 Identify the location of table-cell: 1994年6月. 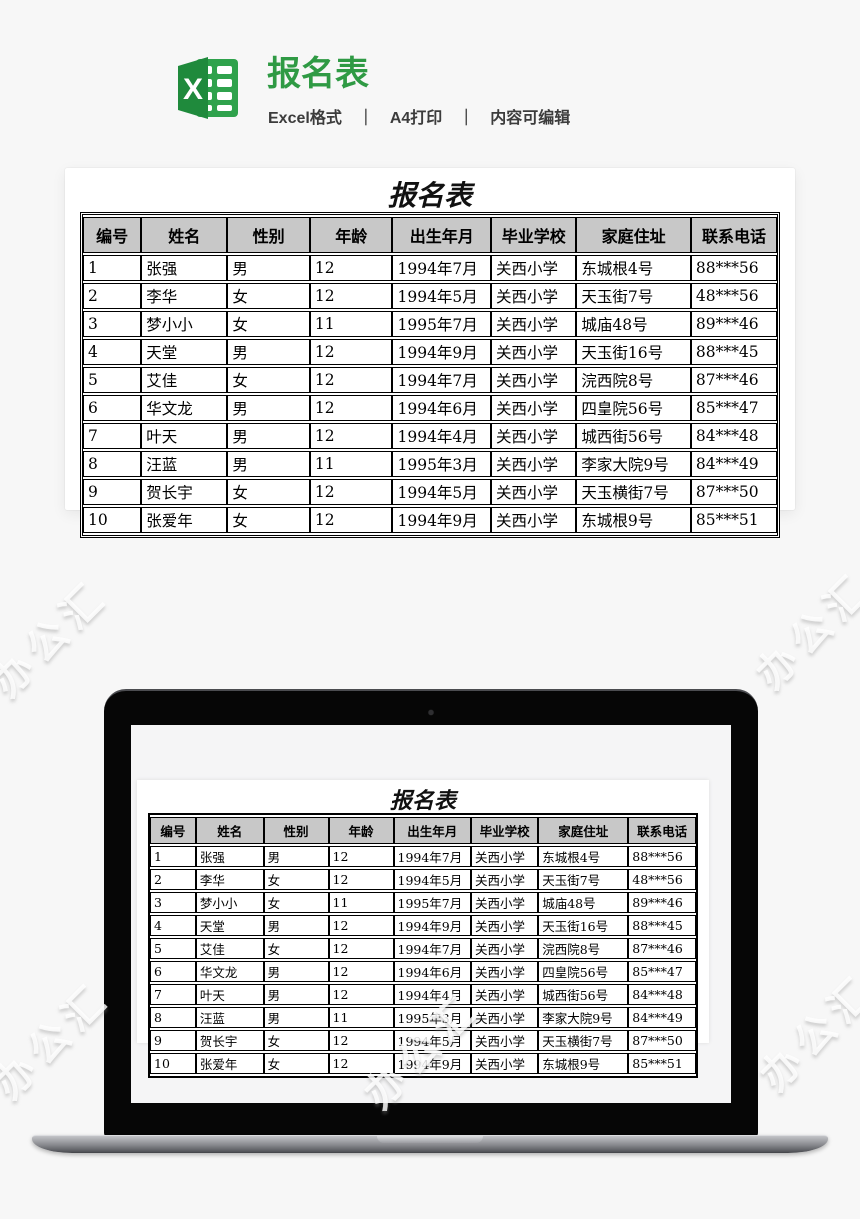
(432, 971).